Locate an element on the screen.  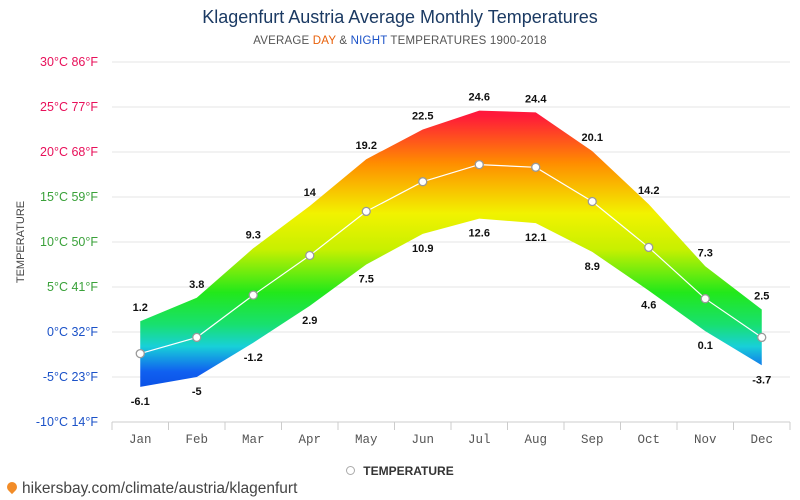
y-tick-label: 15°C 59°F is located at coordinates (69, 197).